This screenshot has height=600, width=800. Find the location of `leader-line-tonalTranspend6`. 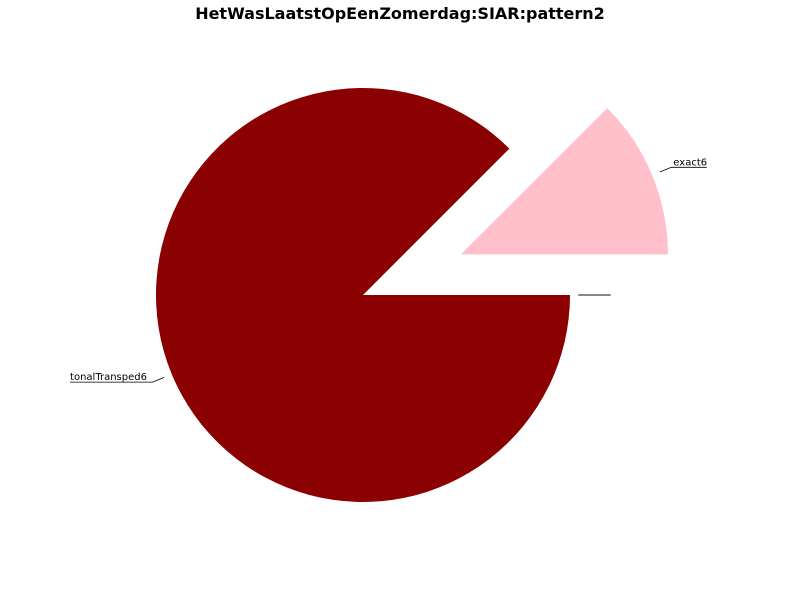

leader-line-tonalTranspend6 is located at coordinates (117, 380).